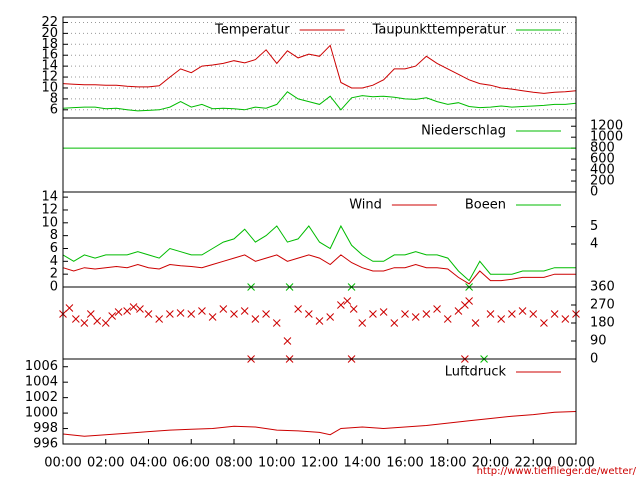  Describe the element at coordinates (49, 33) in the screenshot. I see `y-tick-label: 20` at that location.